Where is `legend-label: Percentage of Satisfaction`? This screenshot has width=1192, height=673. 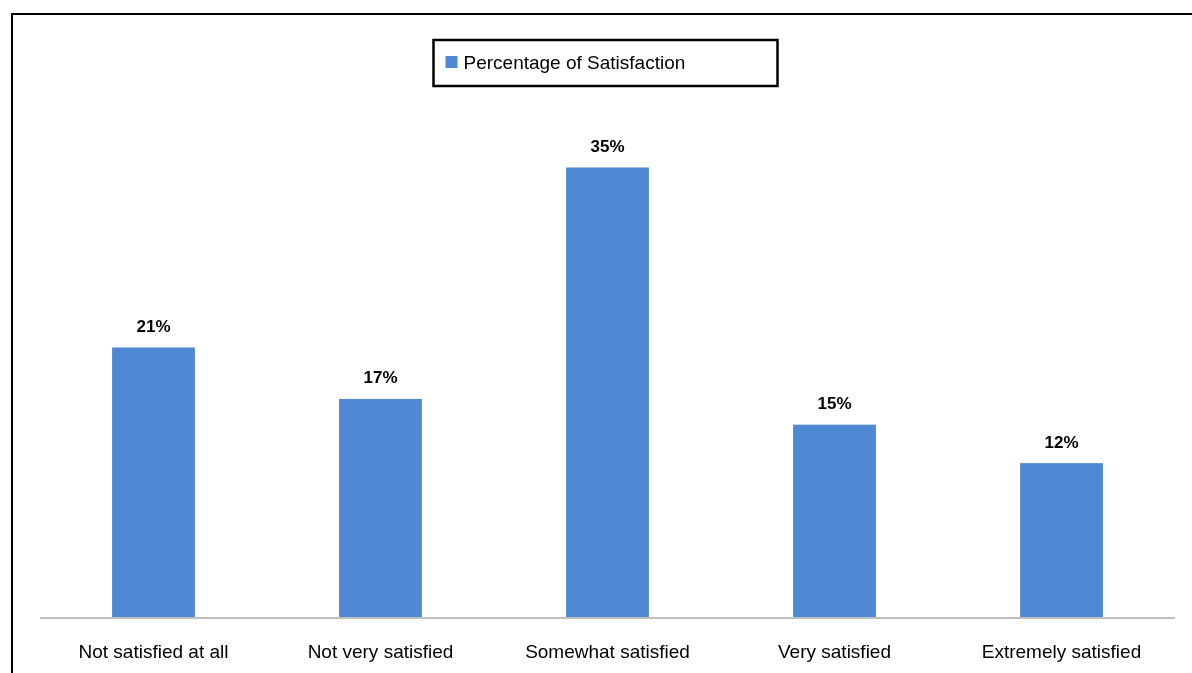 legend-label: Percentage of Satisfaction is located at coordinates (574, 62).